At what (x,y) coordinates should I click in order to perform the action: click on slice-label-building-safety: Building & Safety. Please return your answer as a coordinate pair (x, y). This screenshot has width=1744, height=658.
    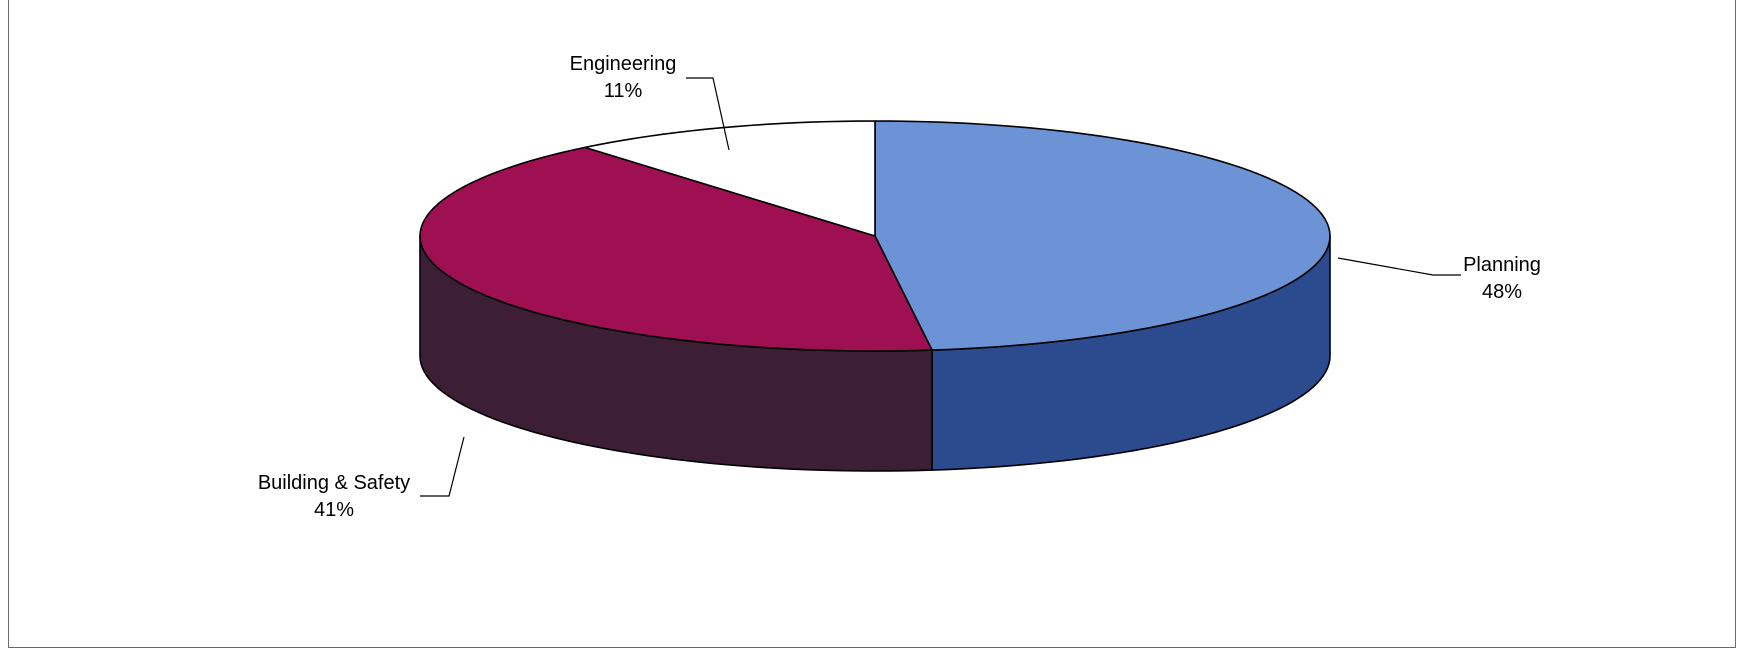
    Looking at the image, I should click on (334, 483).